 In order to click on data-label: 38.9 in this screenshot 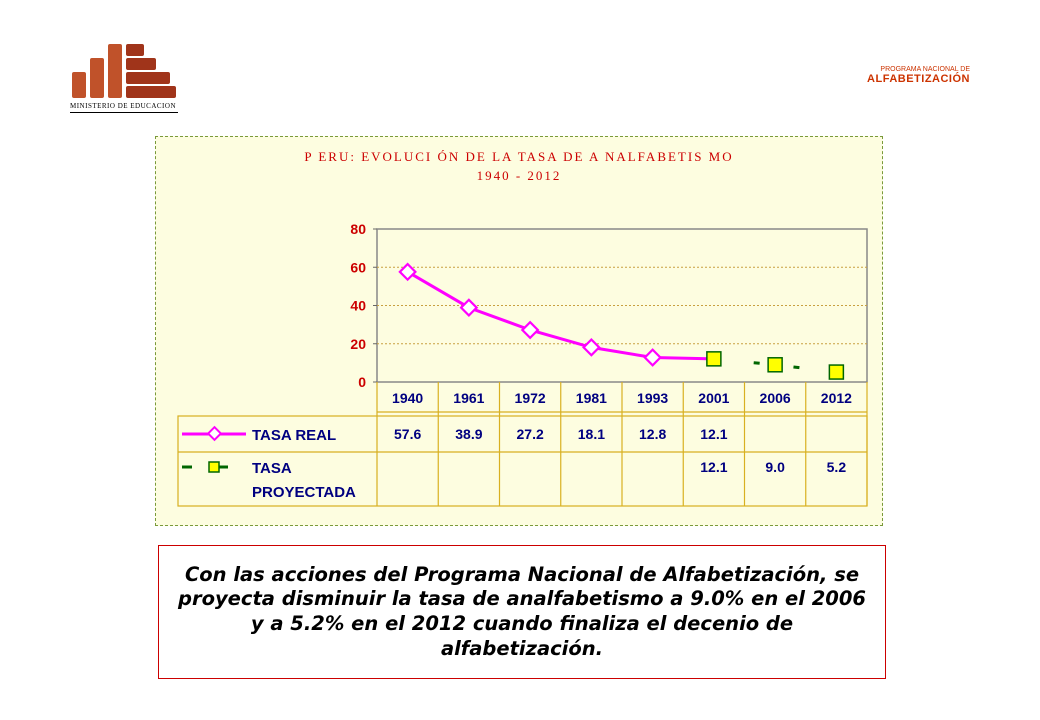, I will do `click(468, 434)`.